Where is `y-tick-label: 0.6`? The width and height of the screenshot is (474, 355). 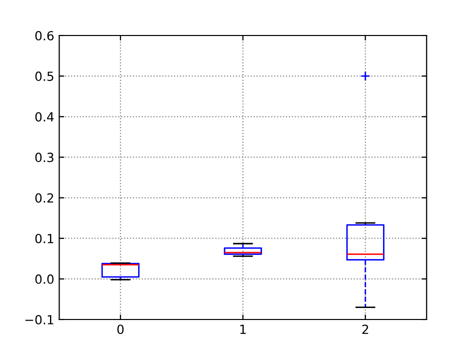 y-tick-label: 0.6 is located at coordinates (44, 35).